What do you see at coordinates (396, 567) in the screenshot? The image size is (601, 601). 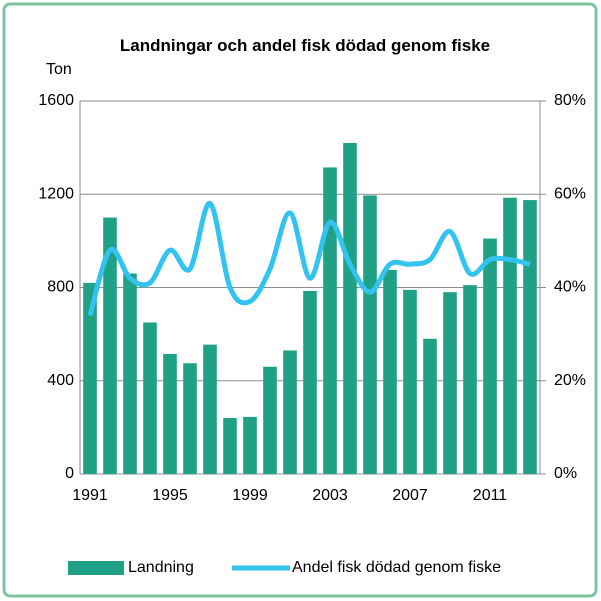 I see `legend-label: Andel fisk dödad genom fiske` at bounding box center [396, 567].